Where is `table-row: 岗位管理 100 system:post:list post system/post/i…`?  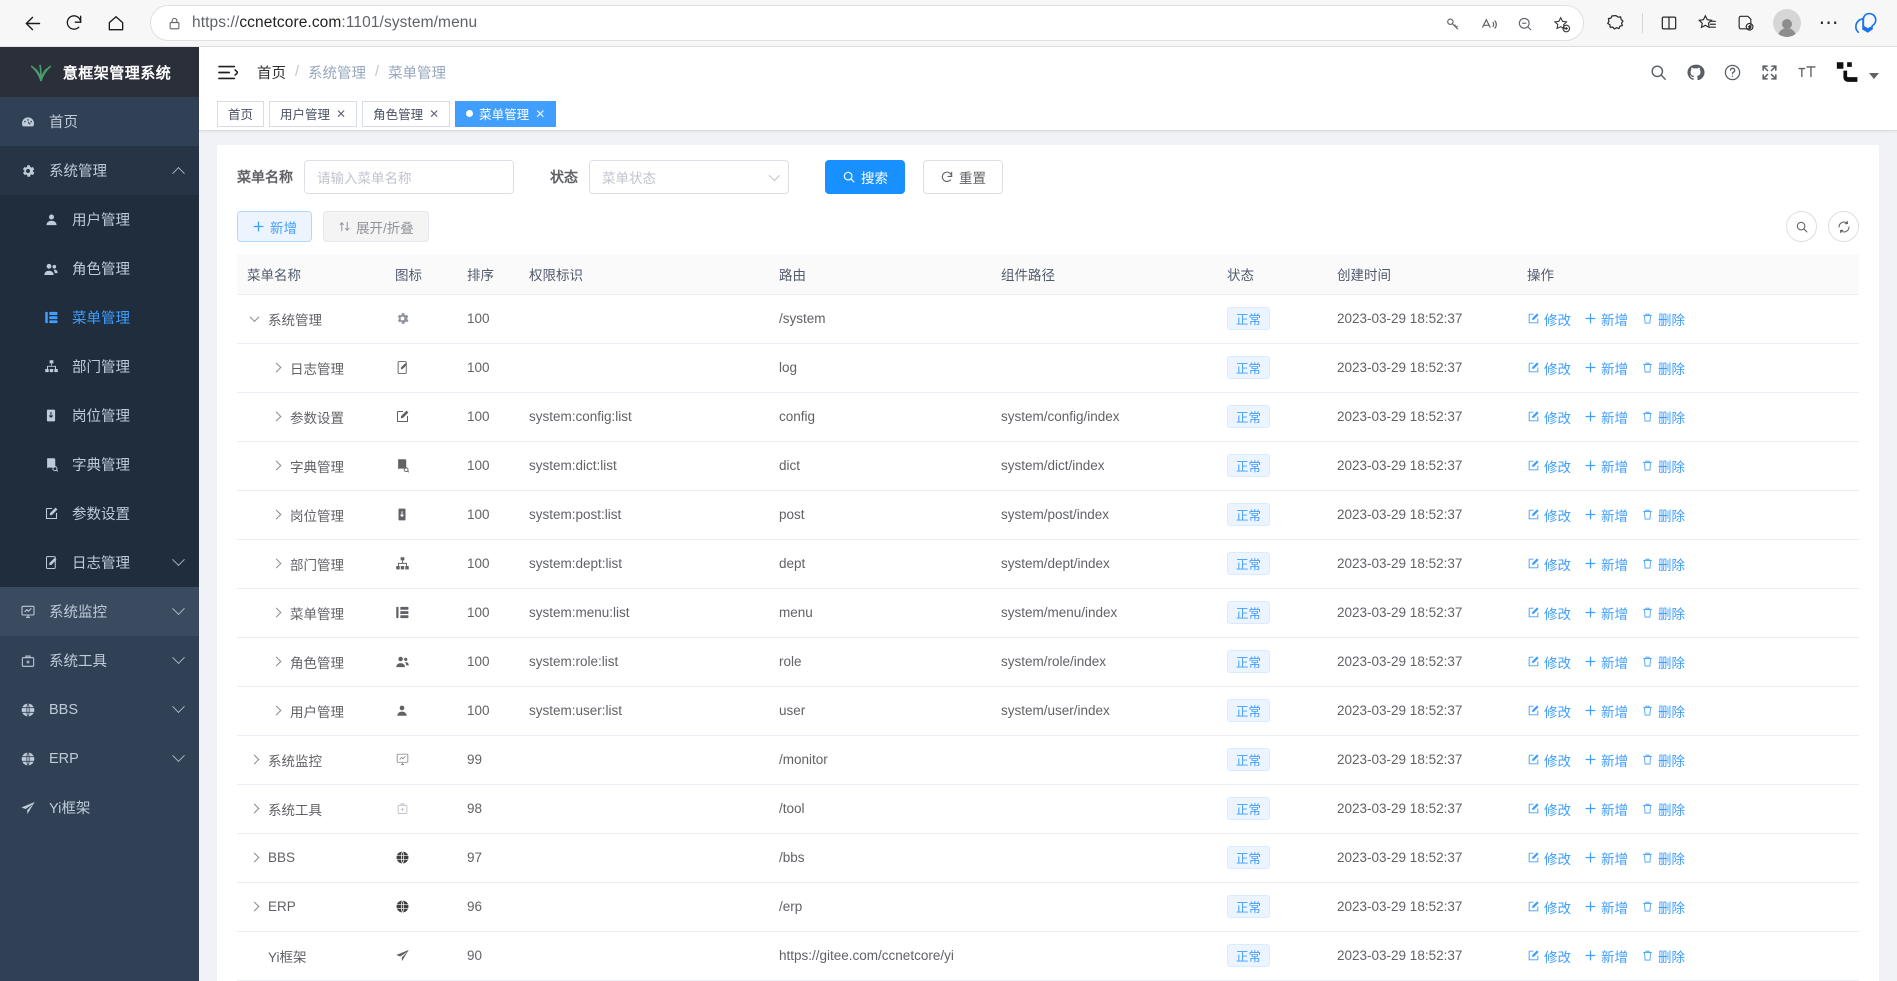
table-row: 岗位管理 100 system:post:list post system/post/i… is located at coordinates (1048, 515).